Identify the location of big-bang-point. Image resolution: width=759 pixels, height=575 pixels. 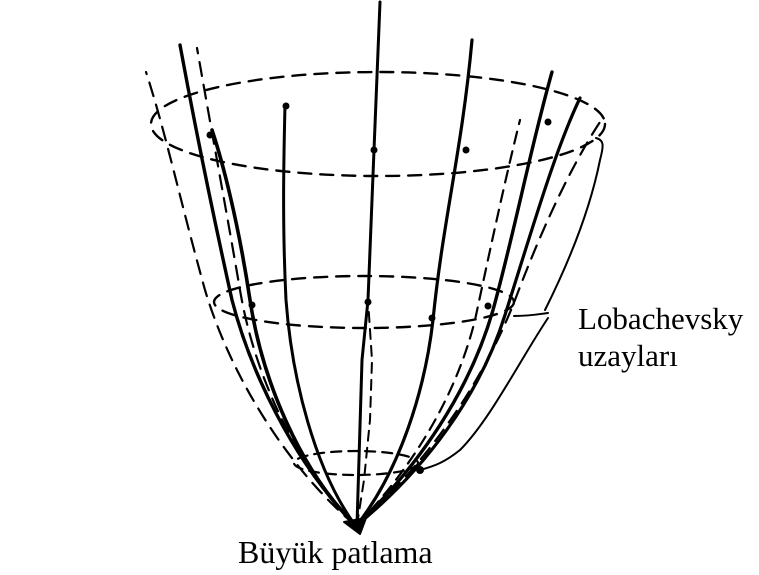
(355, 526).